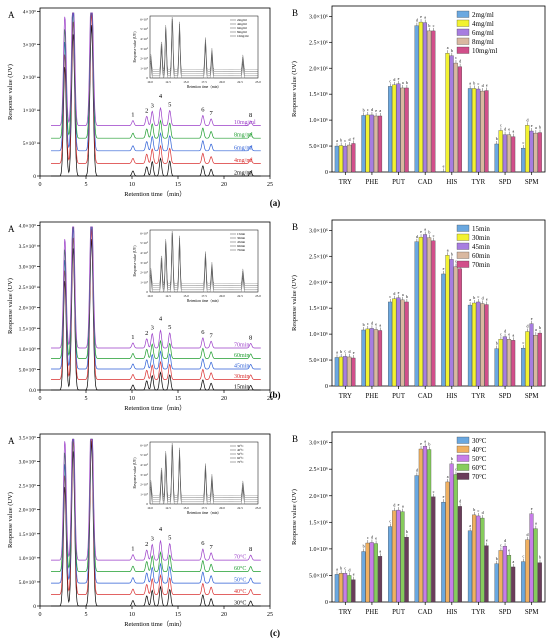 This screenshot has height=644, width=550. What do you see at coordinates (483, 42) in the screenshot?
I see `legend-label: 8mg/ml` at bounding box center [483, 42].